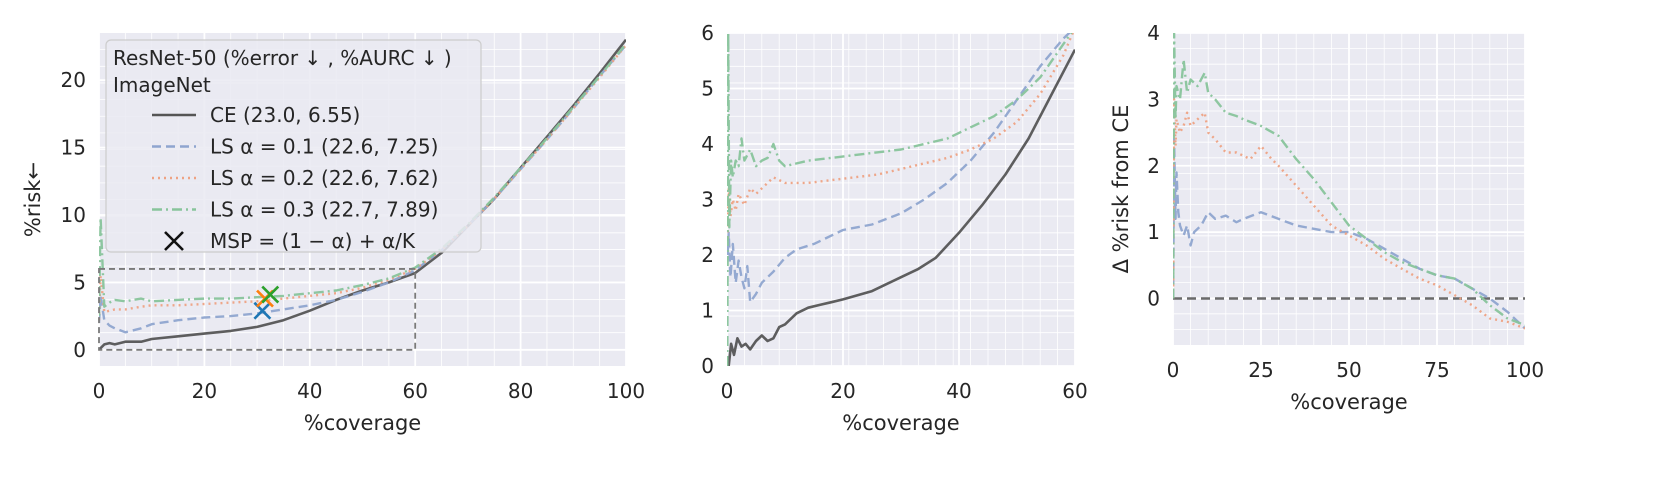 This screenshot has width=1661, height=485. Describe the element at coordinates (707, 33) in the screenshot. I see `y-tick-label: 6` at that location.